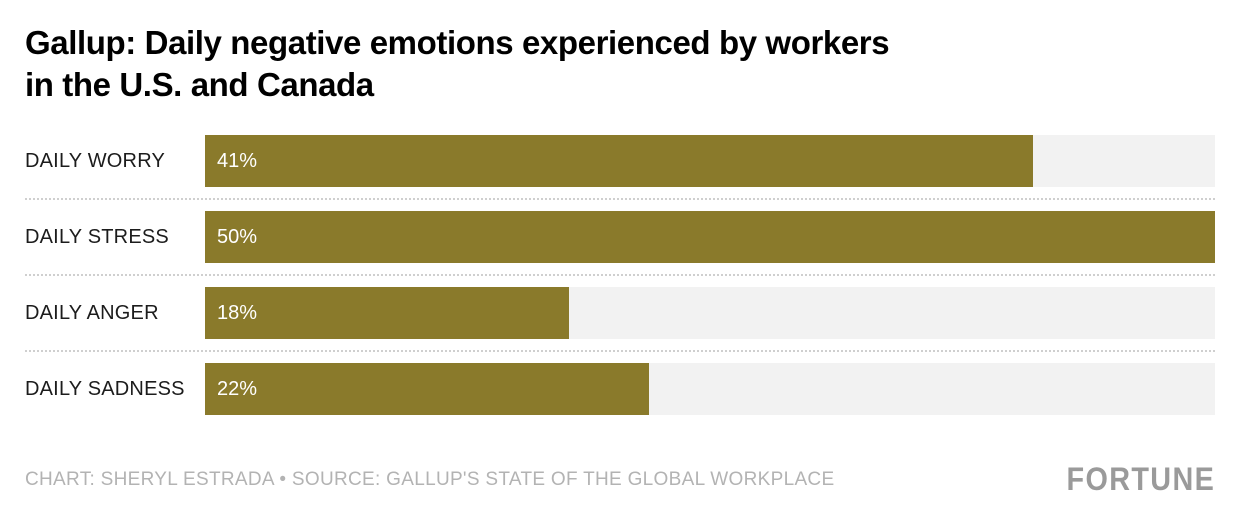  I want to click on fortune-logo: FORTUNE, so click(1140, 479).